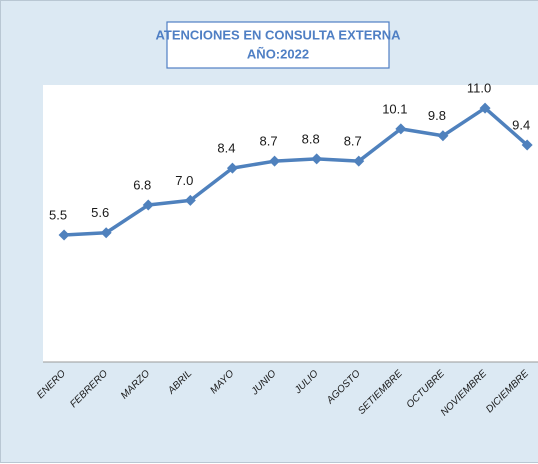 This screenshot has width=538, height=464. Describe the element at coordinates (394, 108) in the screenshot. I see `data-label: 10.1` at that location.